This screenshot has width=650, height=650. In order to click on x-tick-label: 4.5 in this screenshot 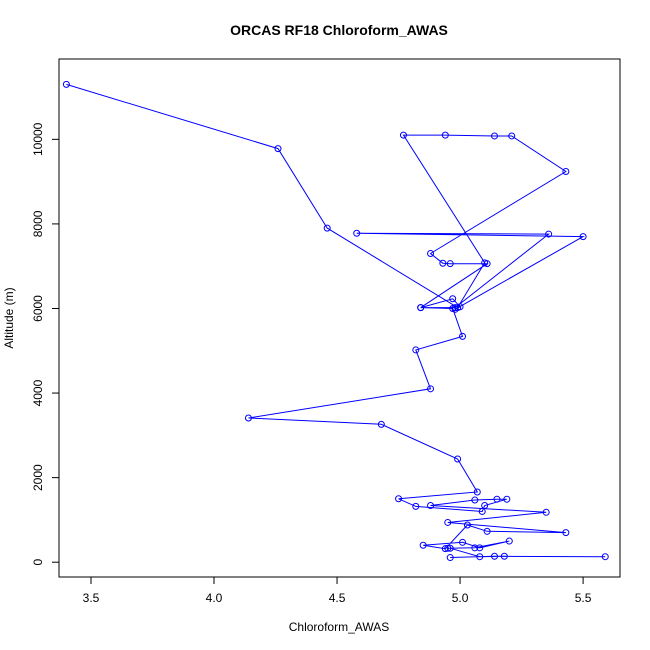, I will do `click(337, 598)`.